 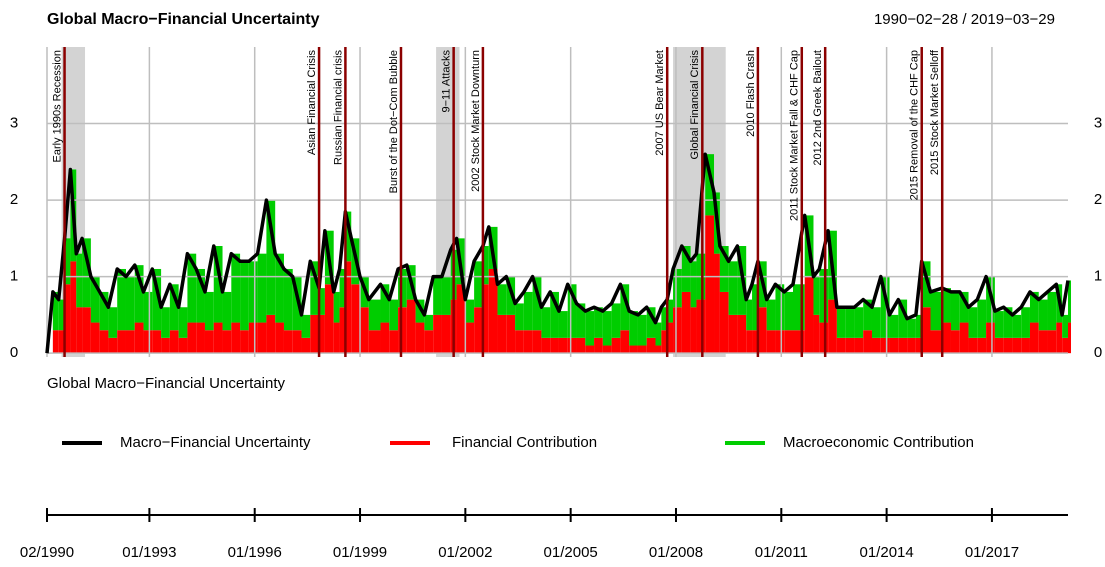 What do you see at coordinates (447, 81) in the screenshot?
I see `event-label: 9−11 Attacks` at bounding box center [447, 81].